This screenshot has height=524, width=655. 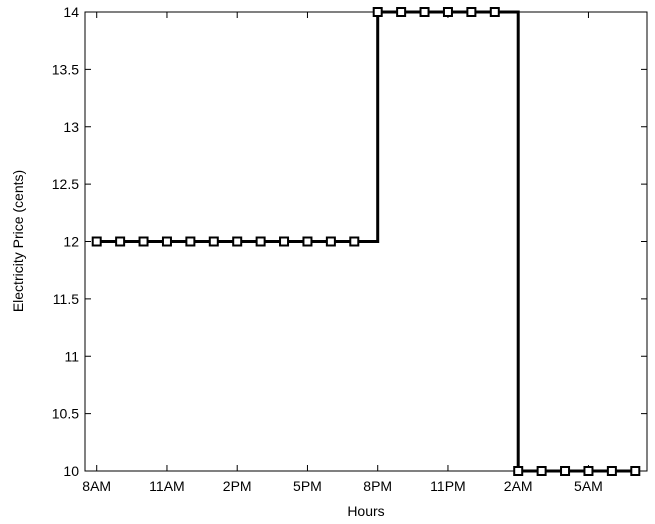 I want to click on y-axis-label: Electricity Price (cents), so click(x=18, y=241).